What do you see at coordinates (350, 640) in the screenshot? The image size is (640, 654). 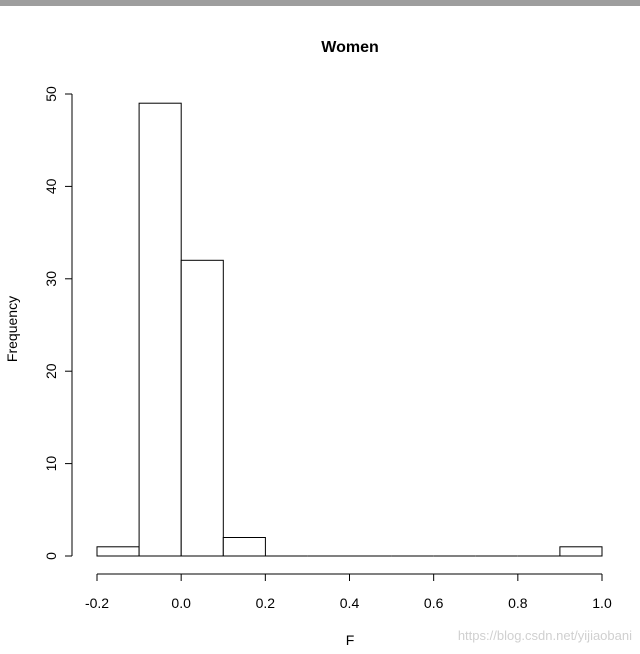 I see `x-axis-label: F` at bounding box center [350, 640].